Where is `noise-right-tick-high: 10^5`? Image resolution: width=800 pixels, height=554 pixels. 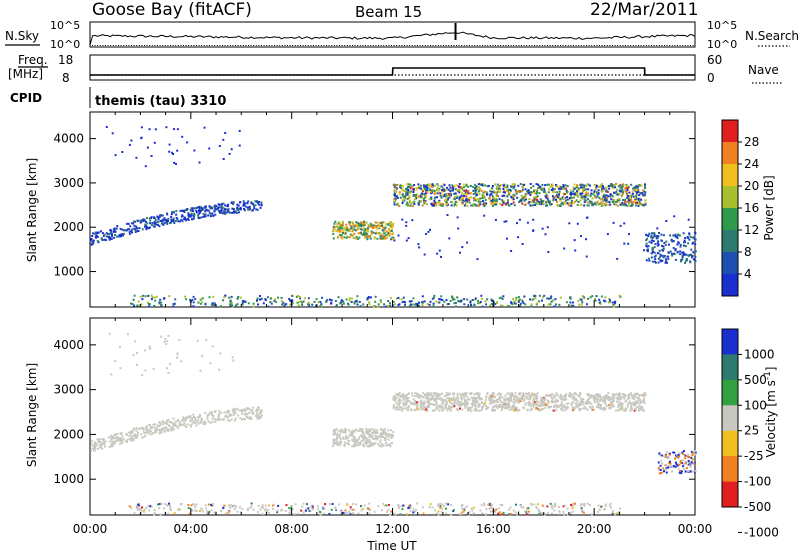
noise-right-tick-high: 10^5 is located at coordinates (722, 25).